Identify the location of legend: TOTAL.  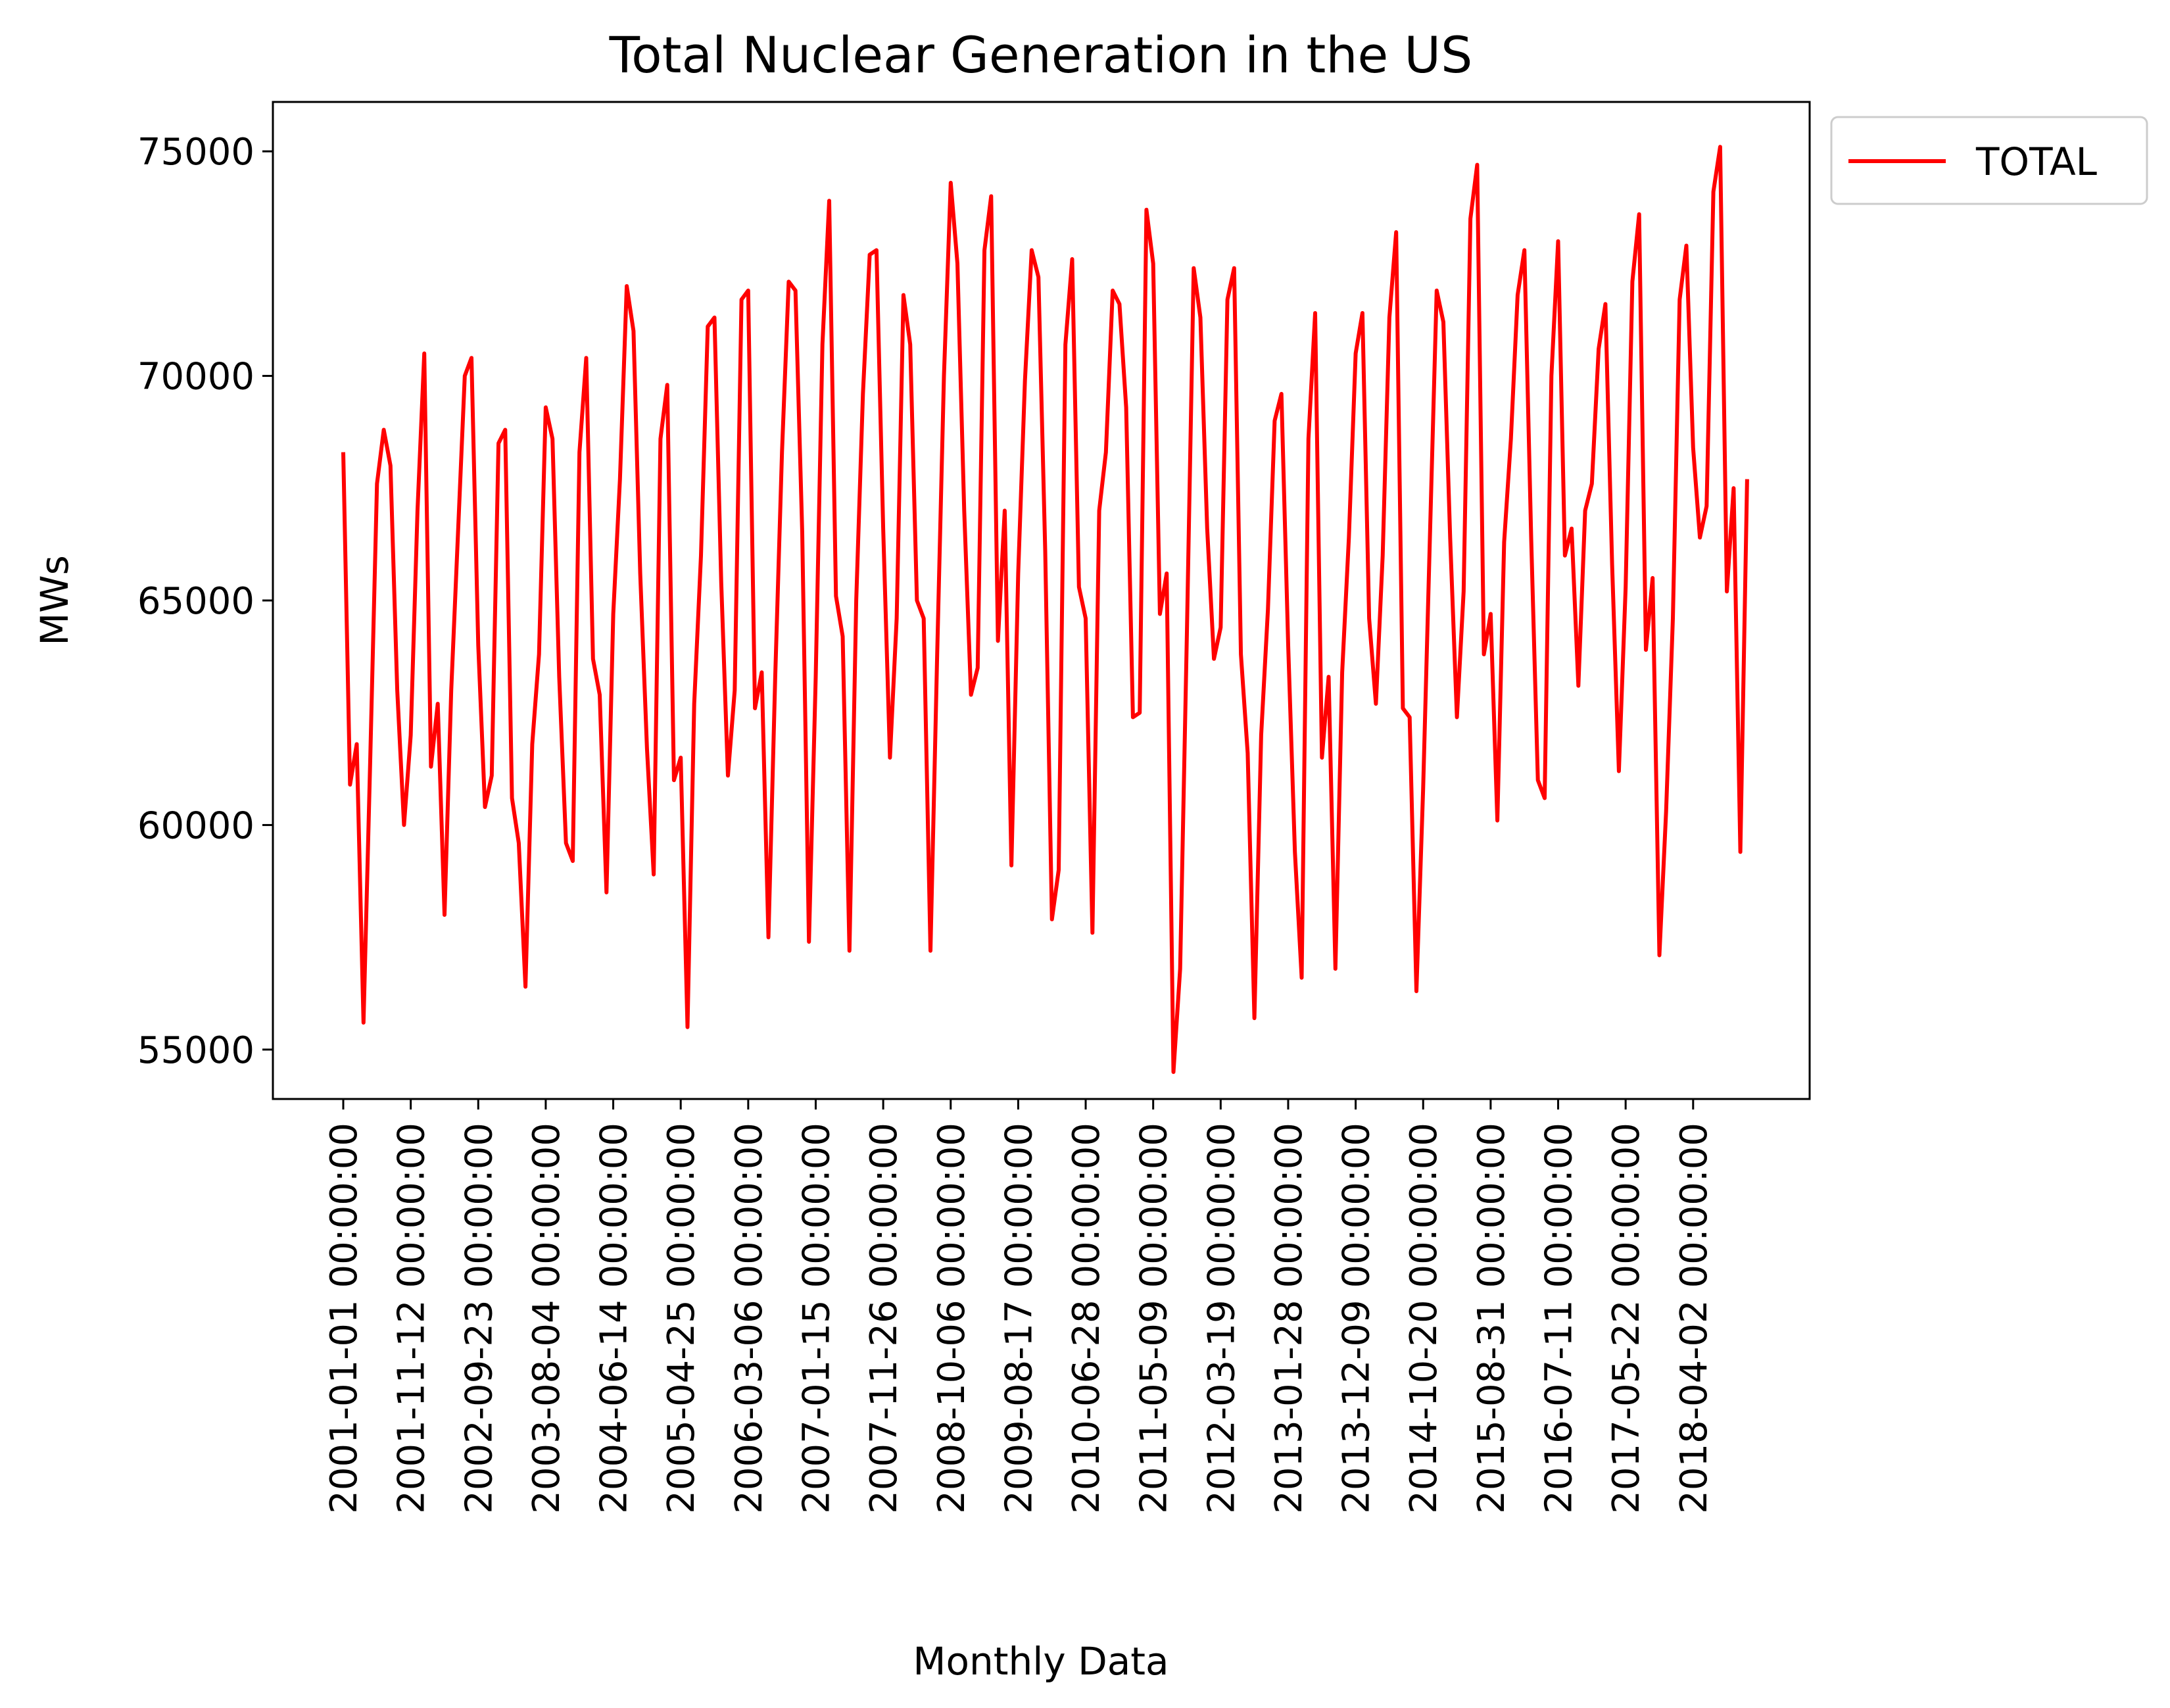
(1989, 160).